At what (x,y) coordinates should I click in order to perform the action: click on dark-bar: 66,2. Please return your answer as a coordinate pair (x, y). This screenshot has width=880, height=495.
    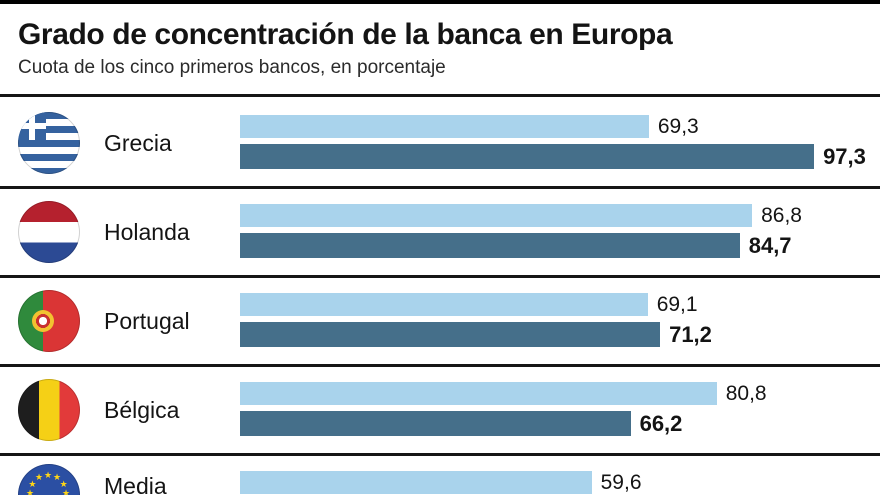
    Looking at the image, I should click on (461, 423).